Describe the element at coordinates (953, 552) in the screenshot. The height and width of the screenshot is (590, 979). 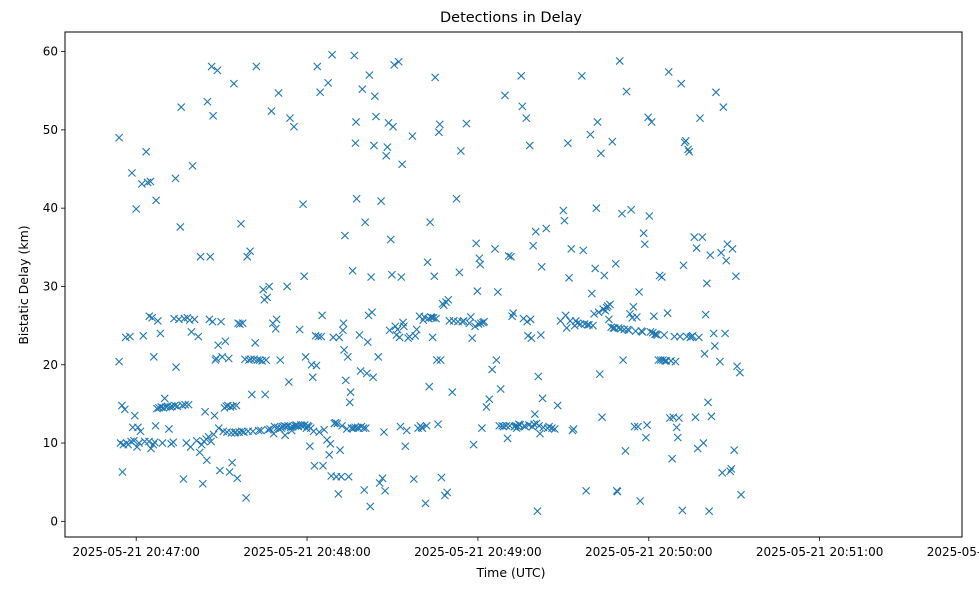
I see `x-tick-label: 2025-05-21 20:52:00` at that location.